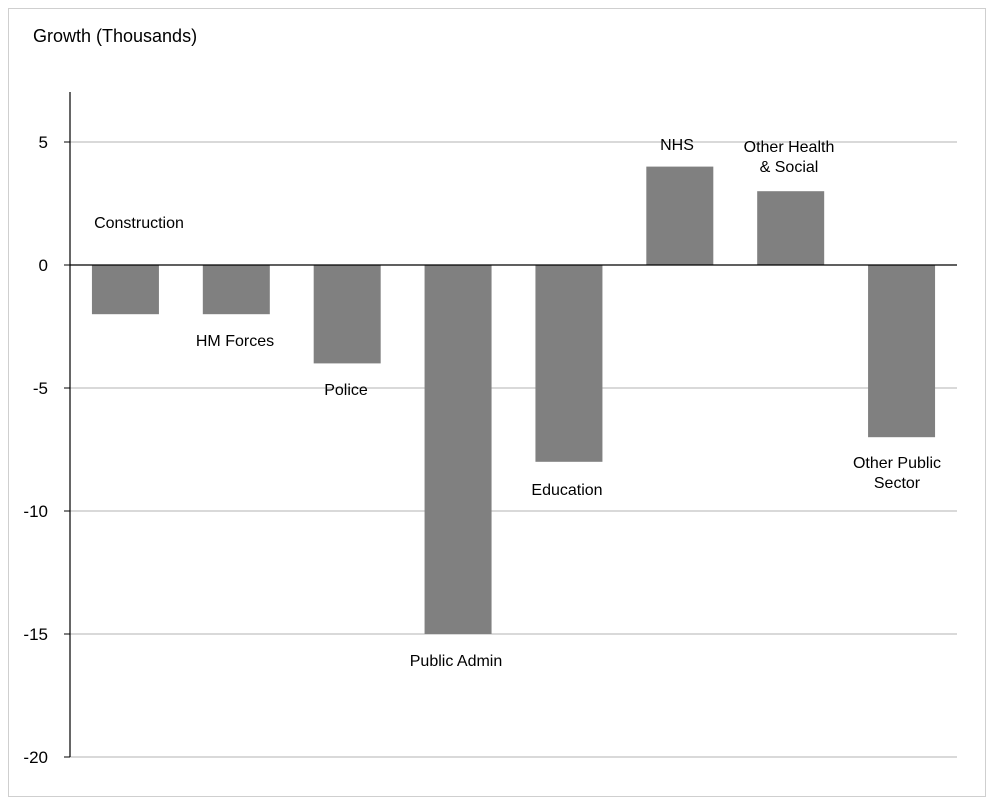  What do you see at coordinates (789, 157) in the screenshot?
I see `category-label: Other Health & Social` at bounding box center [789, 157].